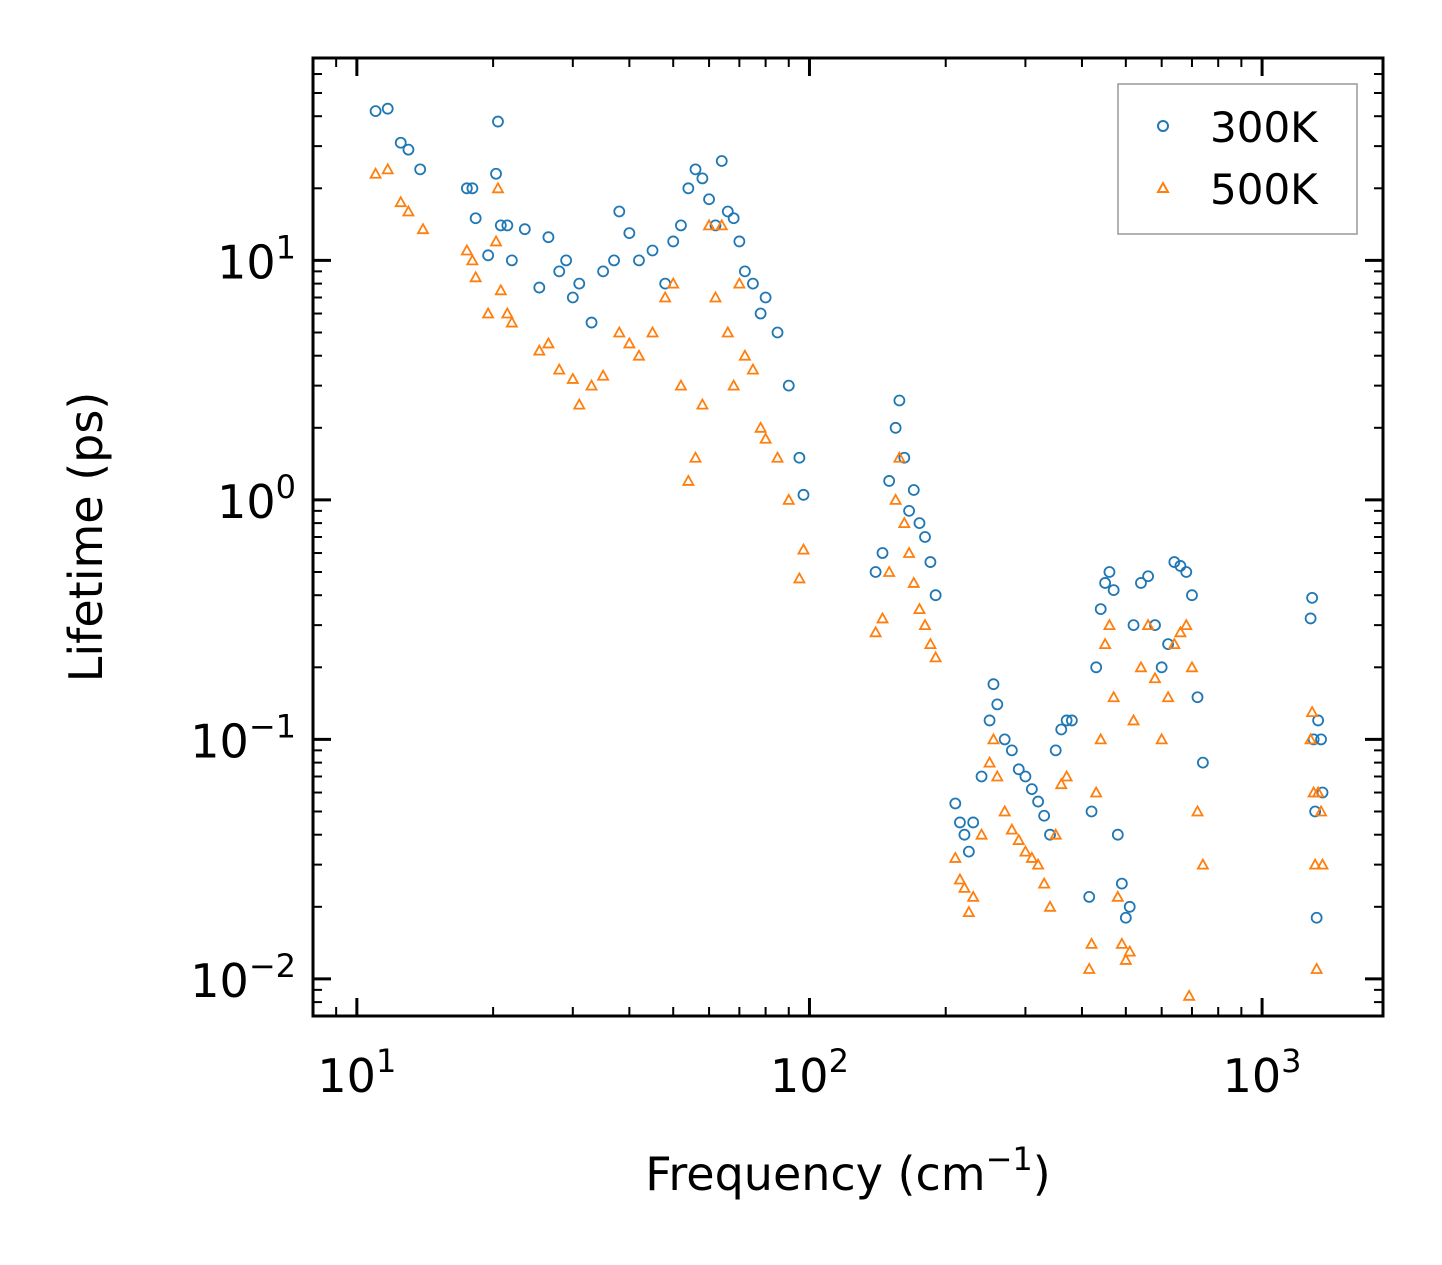 The image size is (1442, 1265). Describe the element at coordinates (356, 1072) in the screenshot. I see `x-tick-label: 101` at that location.